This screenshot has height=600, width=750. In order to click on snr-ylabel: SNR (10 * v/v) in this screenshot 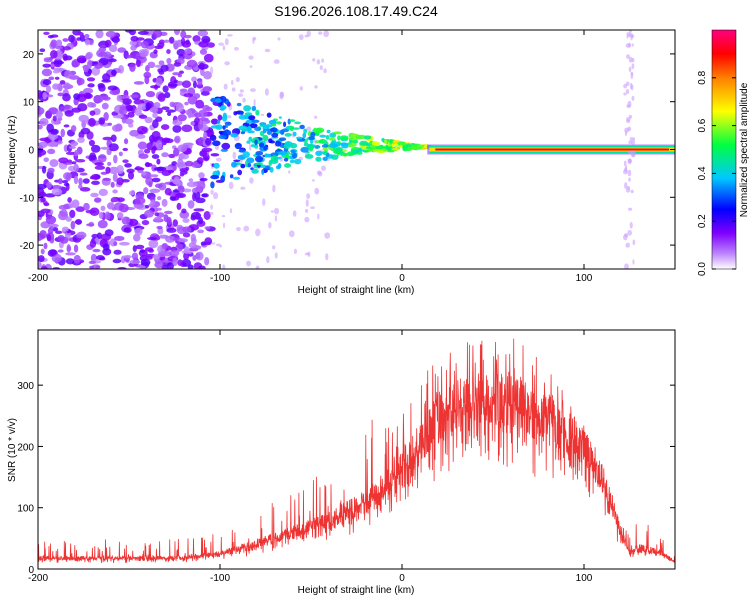, I will do `click(12, 450)`.